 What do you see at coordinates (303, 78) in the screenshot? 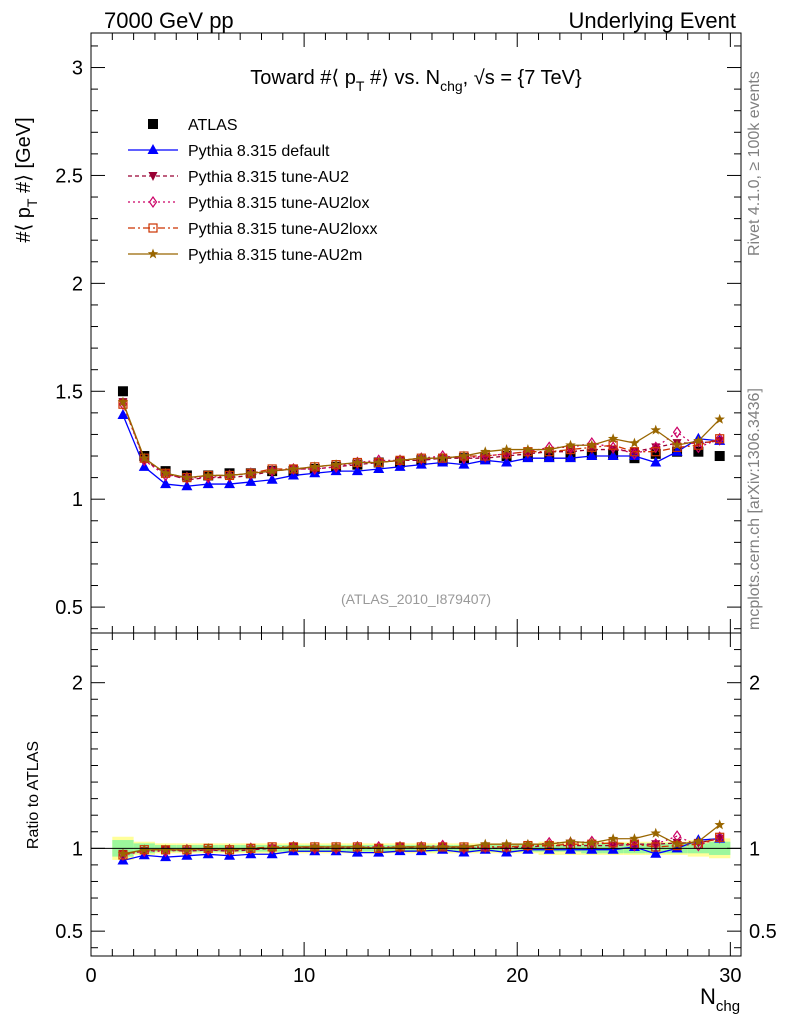
I see `chart-title-part-a: Toward #⟨ p` at bounding box center [303, 78].